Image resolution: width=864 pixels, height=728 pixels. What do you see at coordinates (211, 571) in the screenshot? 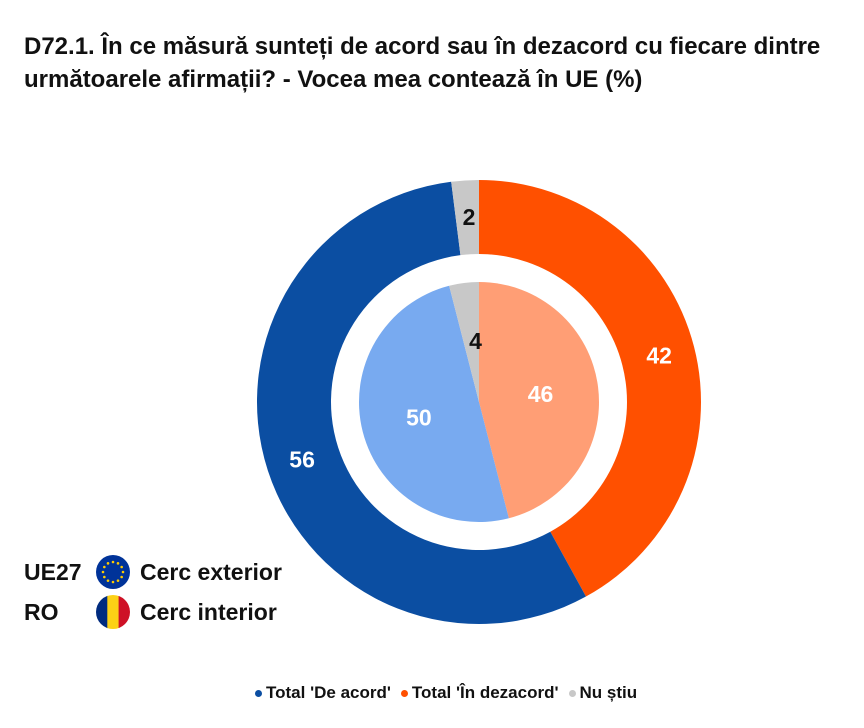
I see `key-label-outer: Cerc exterior` at bounding box center [211, 571].